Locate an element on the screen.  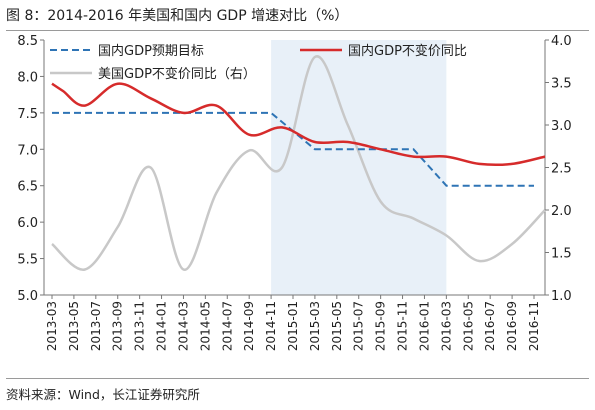
x-tick-label: 2016-05 is located at coordinates (468, 326).